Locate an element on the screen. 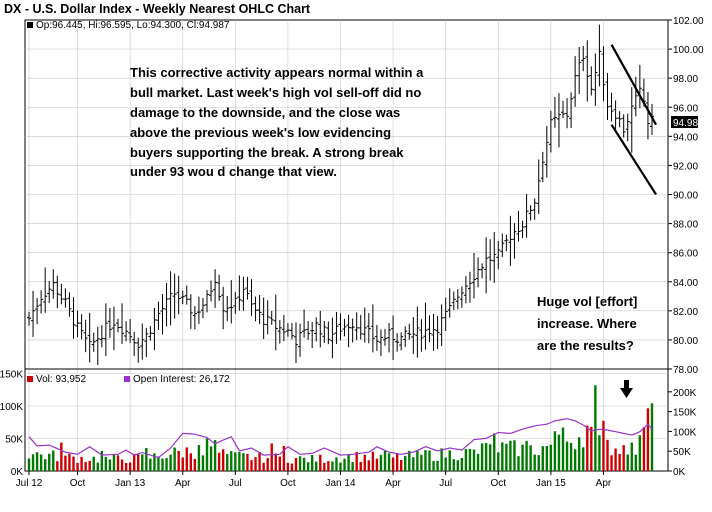  vol-annotation-line-2: increase. Where is located at coordinates (587, 323).